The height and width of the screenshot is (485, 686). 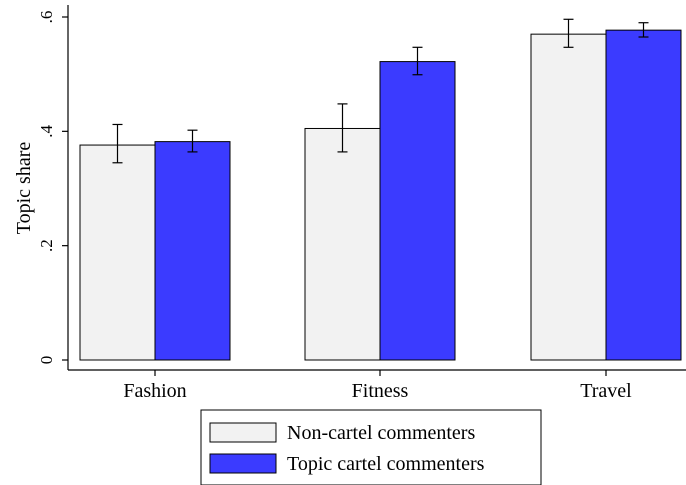 I want to click on y-axis: 0 .2 .4 .6, so click(x=53, y=187).